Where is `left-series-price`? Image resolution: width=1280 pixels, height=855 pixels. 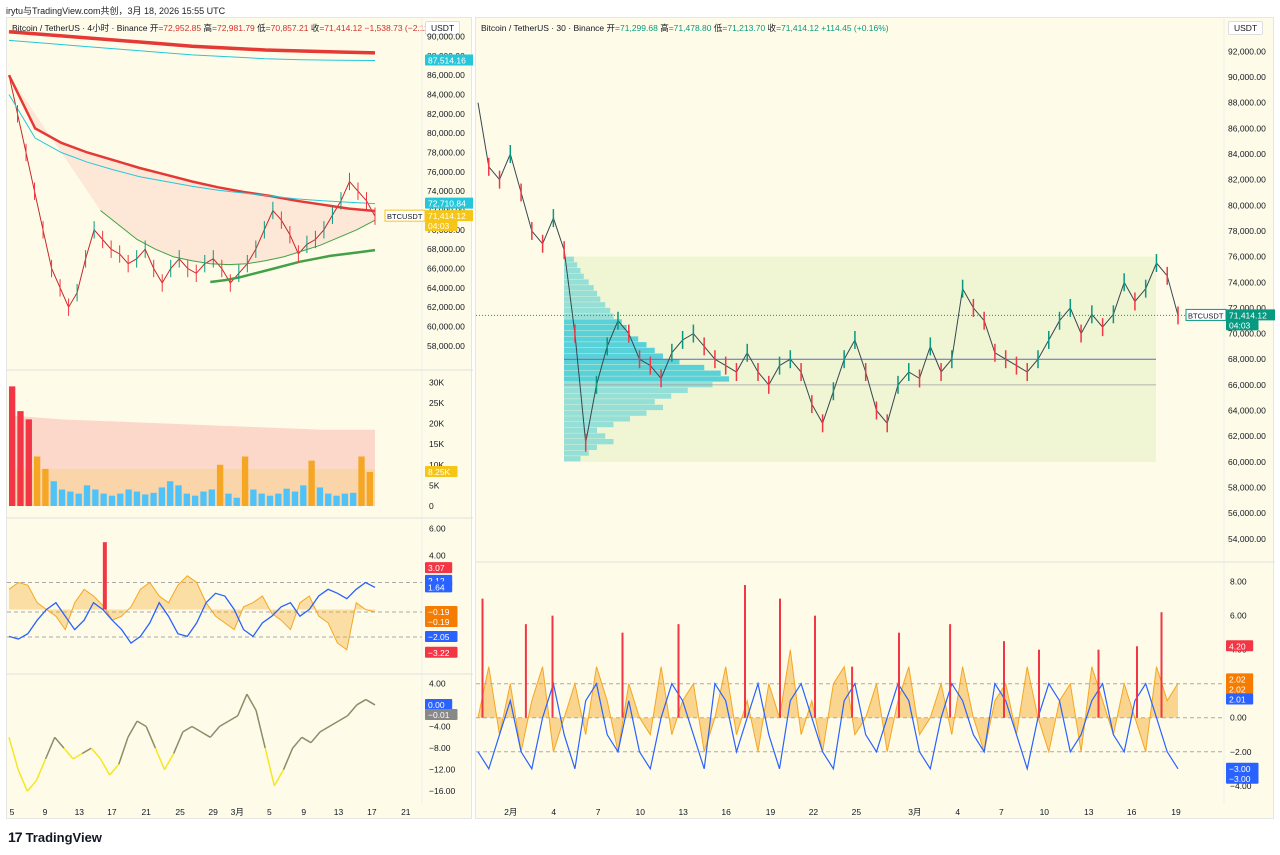 left-series-price is located at coordinates (192, 192).